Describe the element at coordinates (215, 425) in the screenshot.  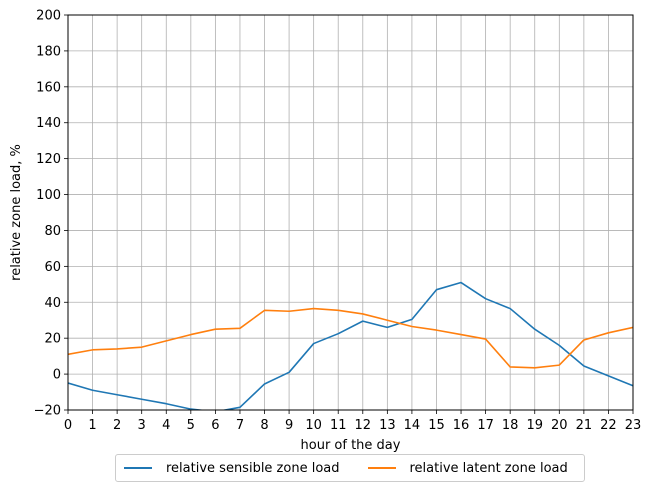
I see `x-tick-label: 6` at that location.